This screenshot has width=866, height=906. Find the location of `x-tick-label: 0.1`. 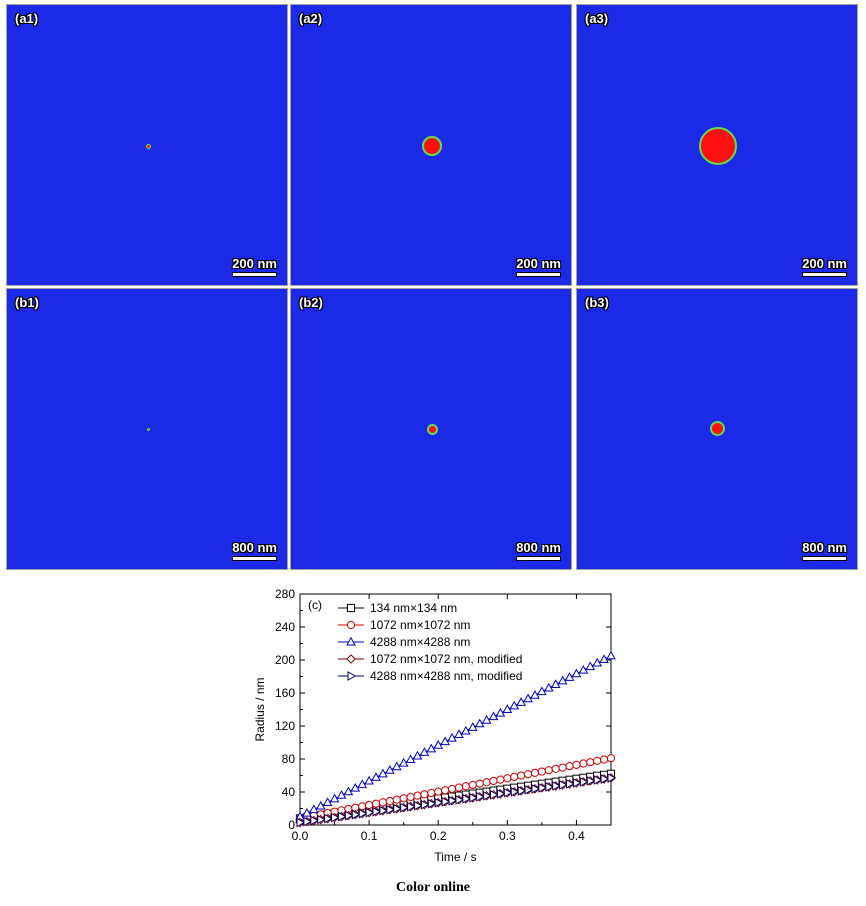

x-tick-label: 0.1 is located at coordinates (369, 836).